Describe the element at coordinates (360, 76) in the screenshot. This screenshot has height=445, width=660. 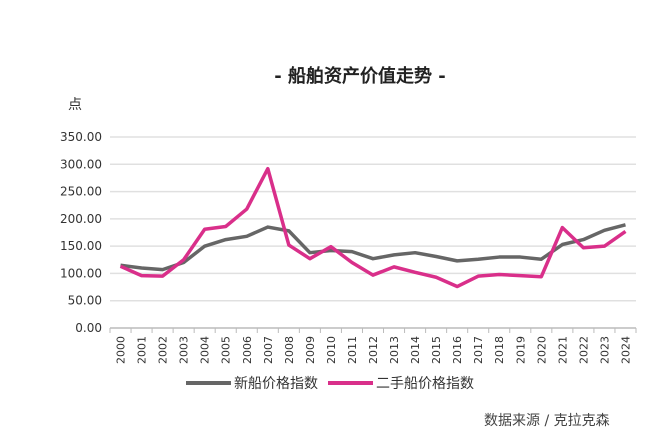
I see `chart-title: - 船舶资产价值走势 -` at that location.